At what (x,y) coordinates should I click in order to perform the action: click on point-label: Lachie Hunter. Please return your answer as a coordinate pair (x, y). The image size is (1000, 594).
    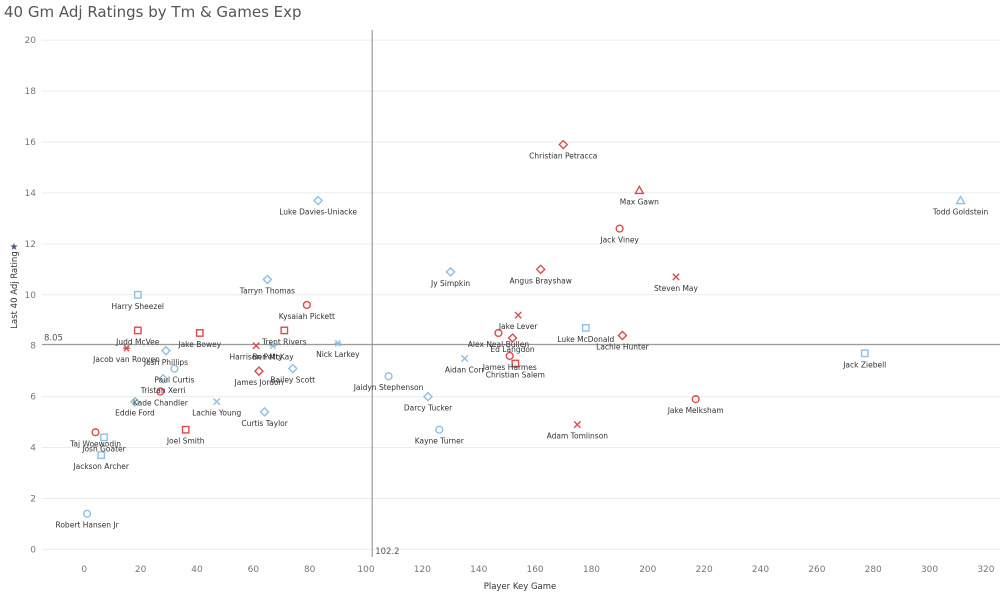
    Looking at the image, I should click on (622, 347).